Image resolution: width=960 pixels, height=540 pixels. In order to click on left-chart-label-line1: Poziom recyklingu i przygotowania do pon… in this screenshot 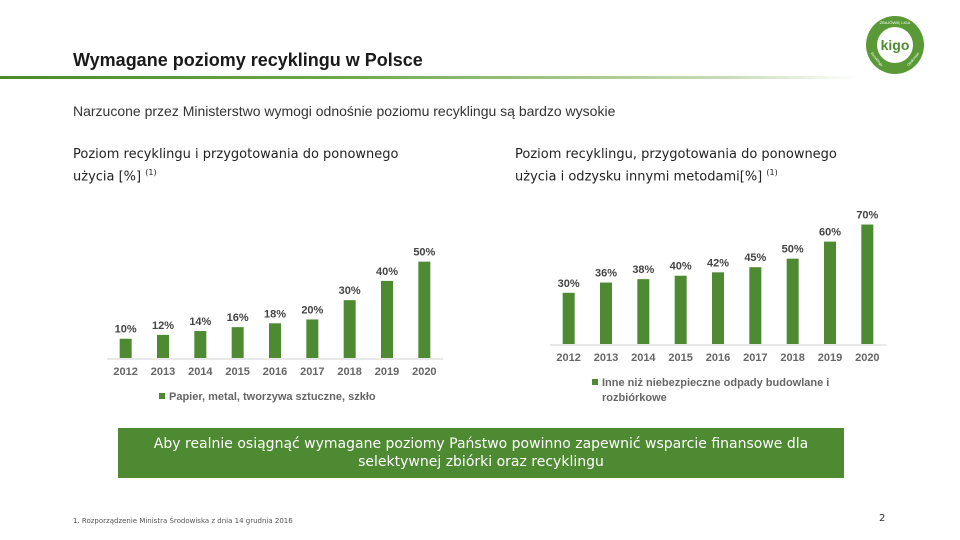, I will do `click(236, 154)`.